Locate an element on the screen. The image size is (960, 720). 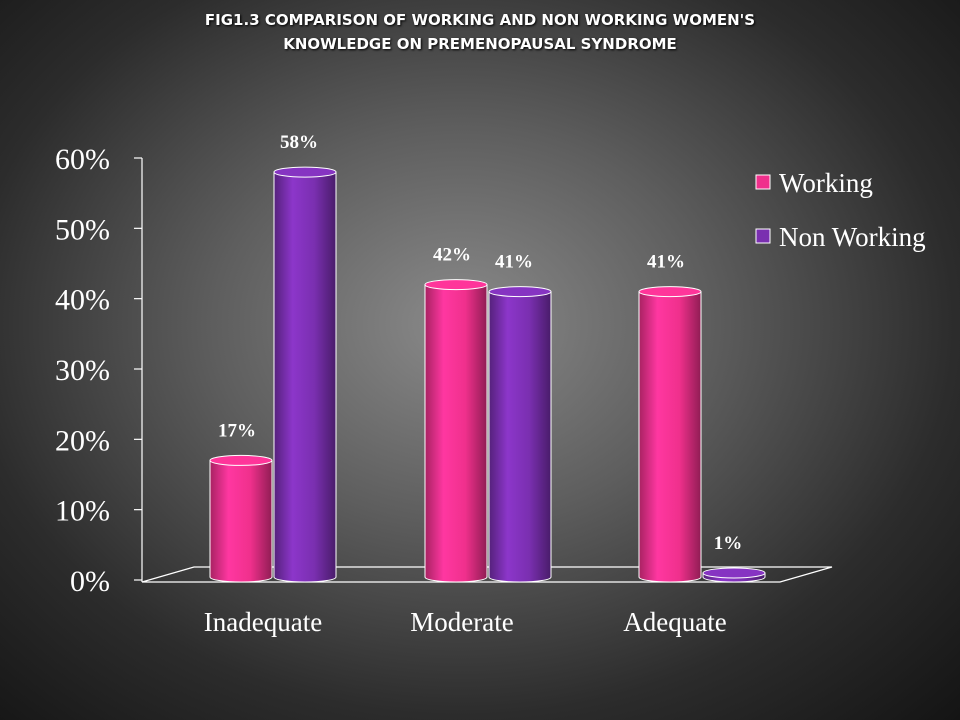
x-category-label: Moderate is located at coordinates (461, 622).